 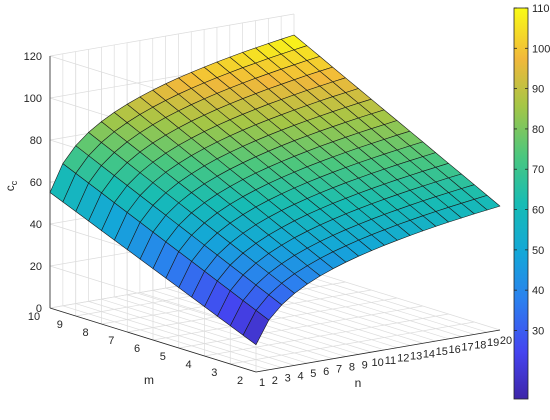 I want to click on n-tick-label: 13, so click(x=416, y=356).